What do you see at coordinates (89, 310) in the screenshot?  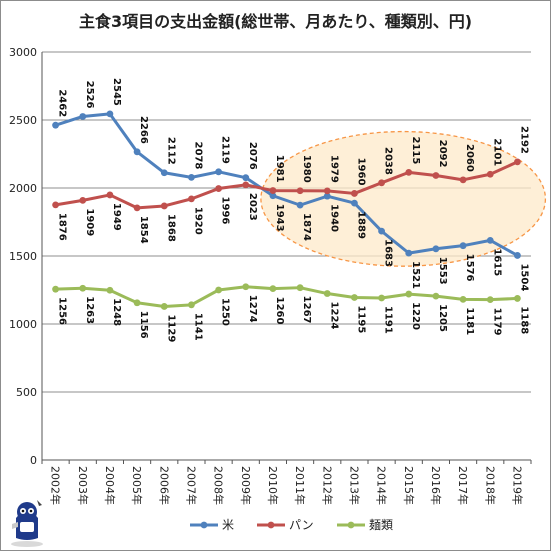 I see `data-label: 1263` at bounding box center [89, 310].